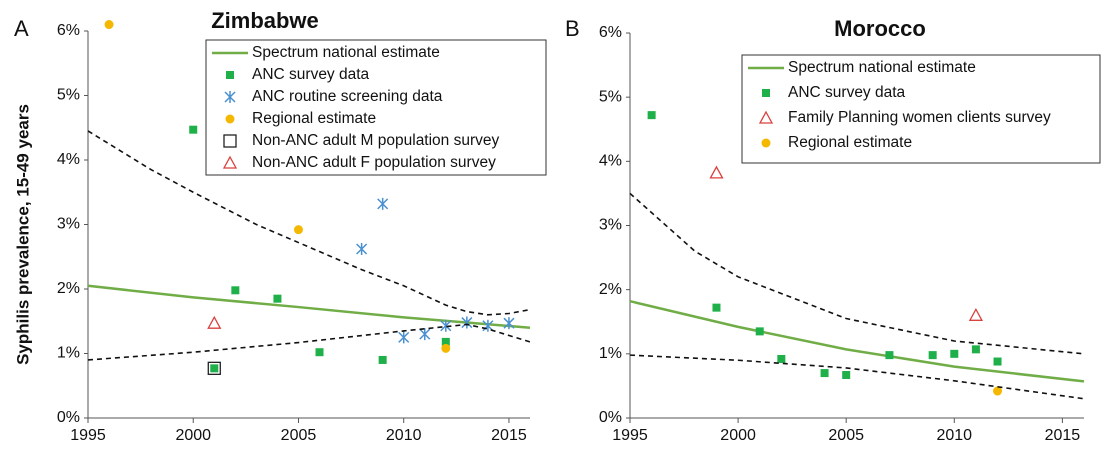 This screenshot has height=450, width=1102. I want to click on legend-label: Non-ANC adult F population survey, so click(374, 162).